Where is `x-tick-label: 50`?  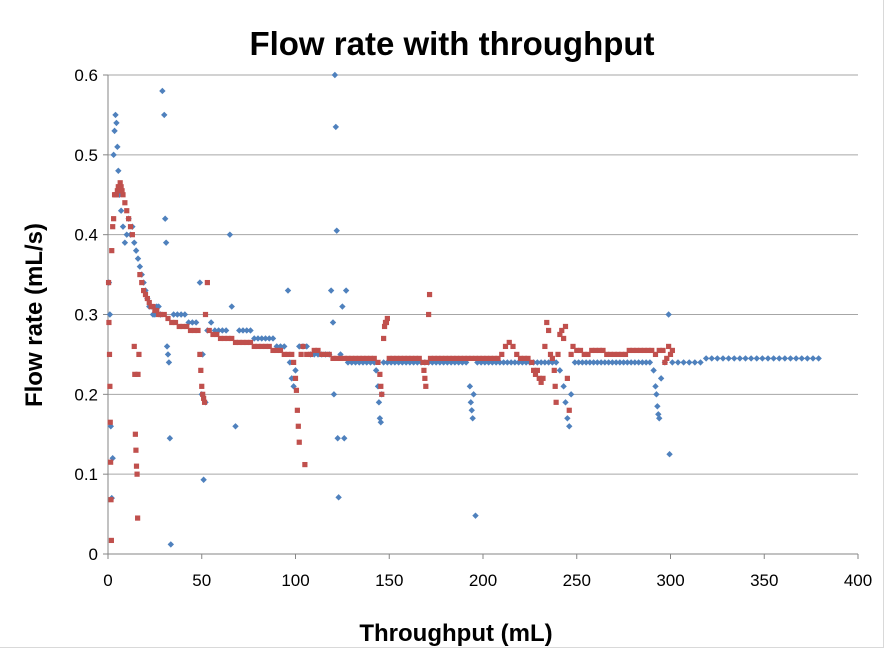
x-tick-label: 50 is located at coordinates (201, 580).